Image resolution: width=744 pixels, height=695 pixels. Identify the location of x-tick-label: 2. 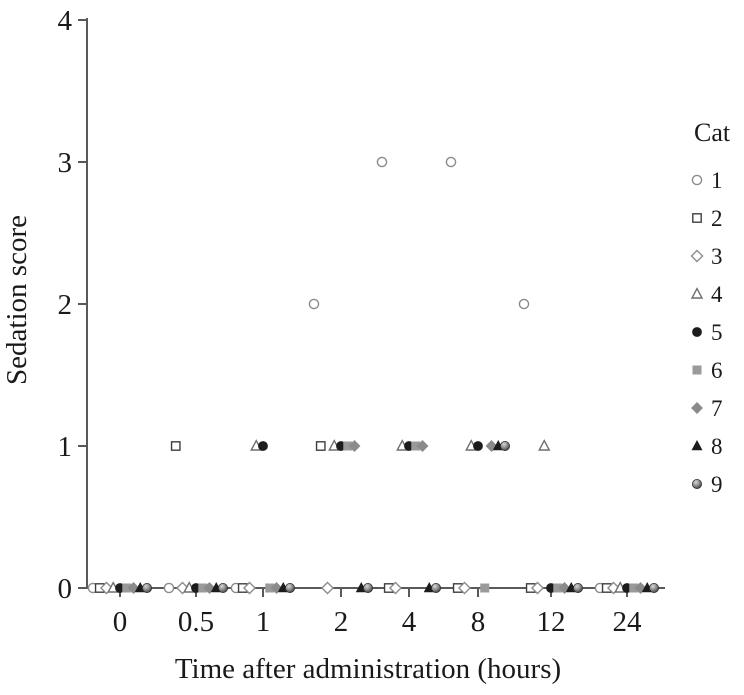
(341, 622).